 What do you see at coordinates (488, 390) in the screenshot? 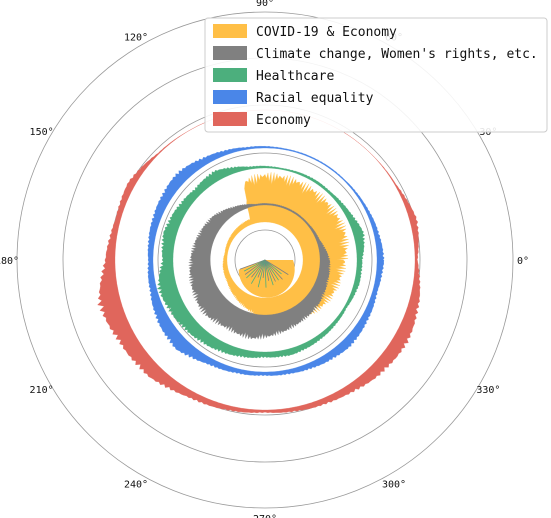
I see `angle-tick-label: 330°` at bounding box center [488, 390].